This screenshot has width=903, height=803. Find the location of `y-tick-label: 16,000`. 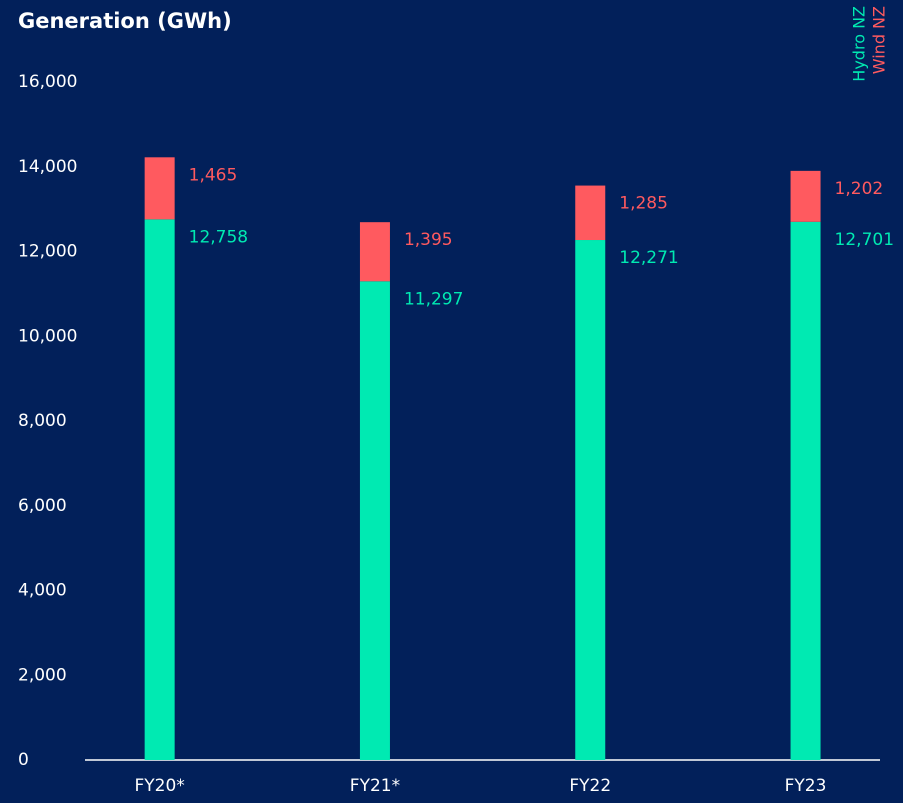

y-tick-label: 16,000 is located at coordinates (47, 82).